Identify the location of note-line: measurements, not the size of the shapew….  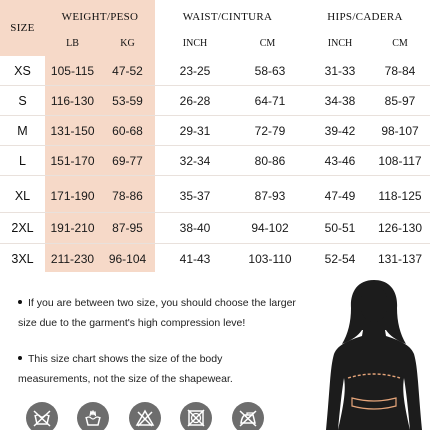
(160, 379).